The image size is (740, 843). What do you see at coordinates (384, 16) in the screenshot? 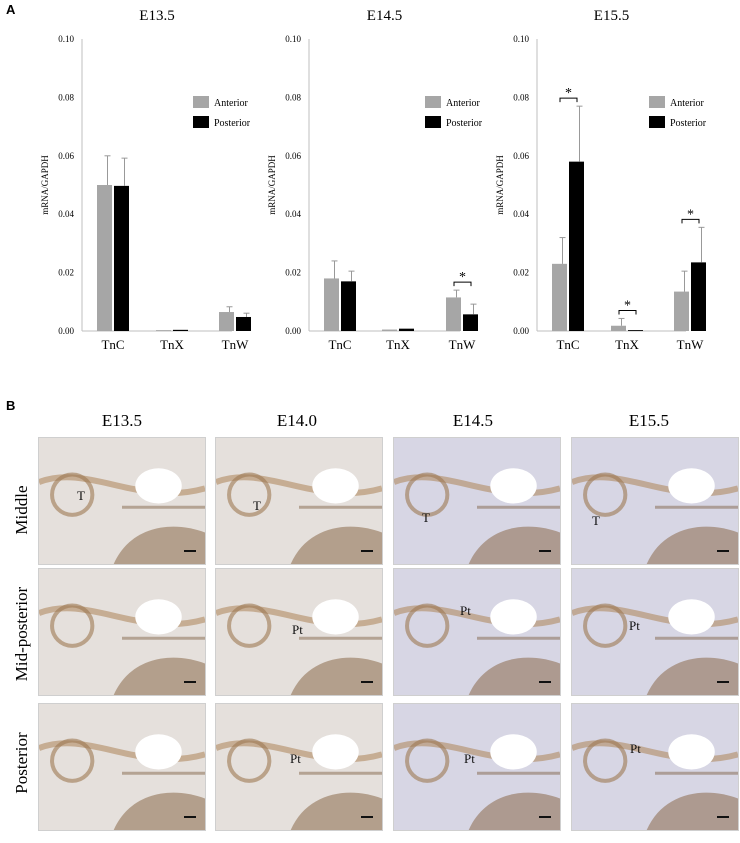
I see `chart-title: E14.5` at bounding box center [384, 16].